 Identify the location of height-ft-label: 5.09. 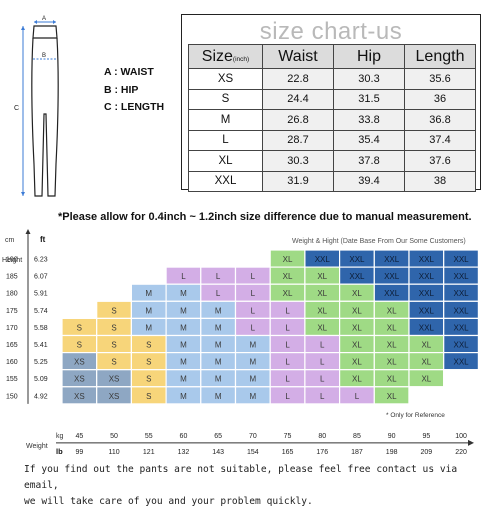
(41, 379).